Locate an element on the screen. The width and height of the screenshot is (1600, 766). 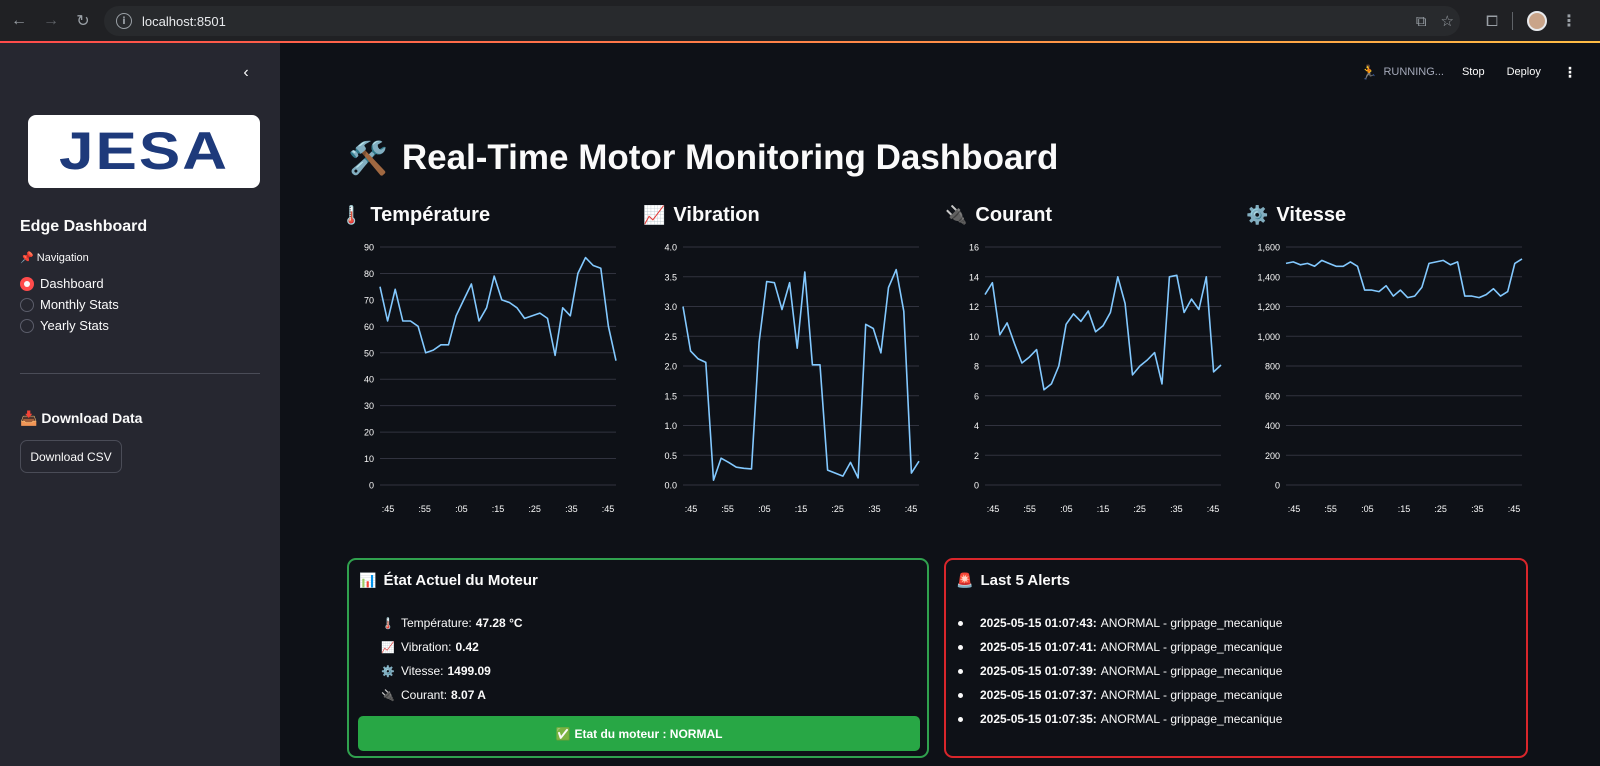
site-info-icon: i is located at coordinates (124, 21).